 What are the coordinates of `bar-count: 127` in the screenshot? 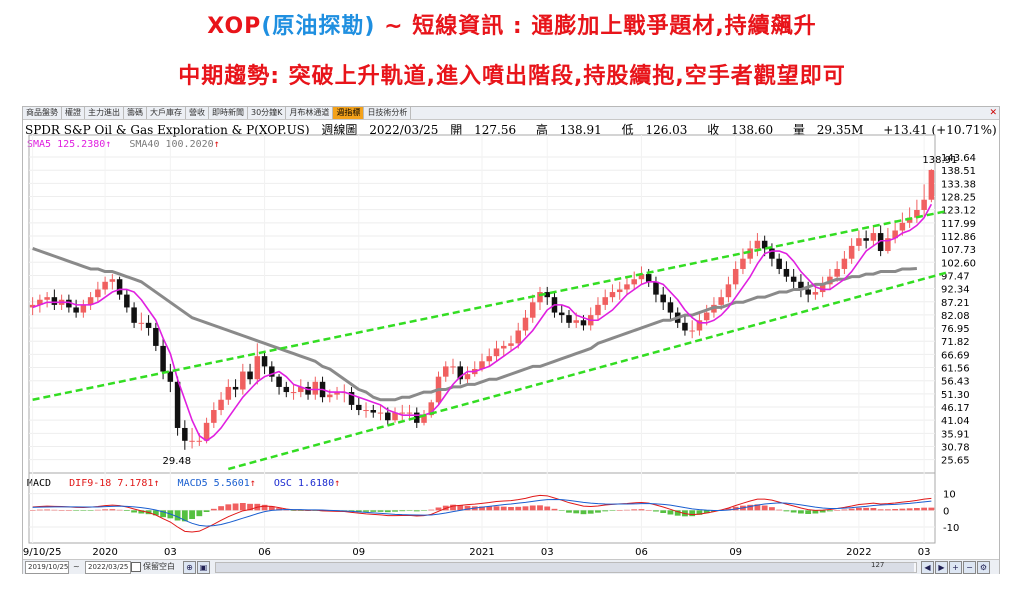 It's located at (878, 565).